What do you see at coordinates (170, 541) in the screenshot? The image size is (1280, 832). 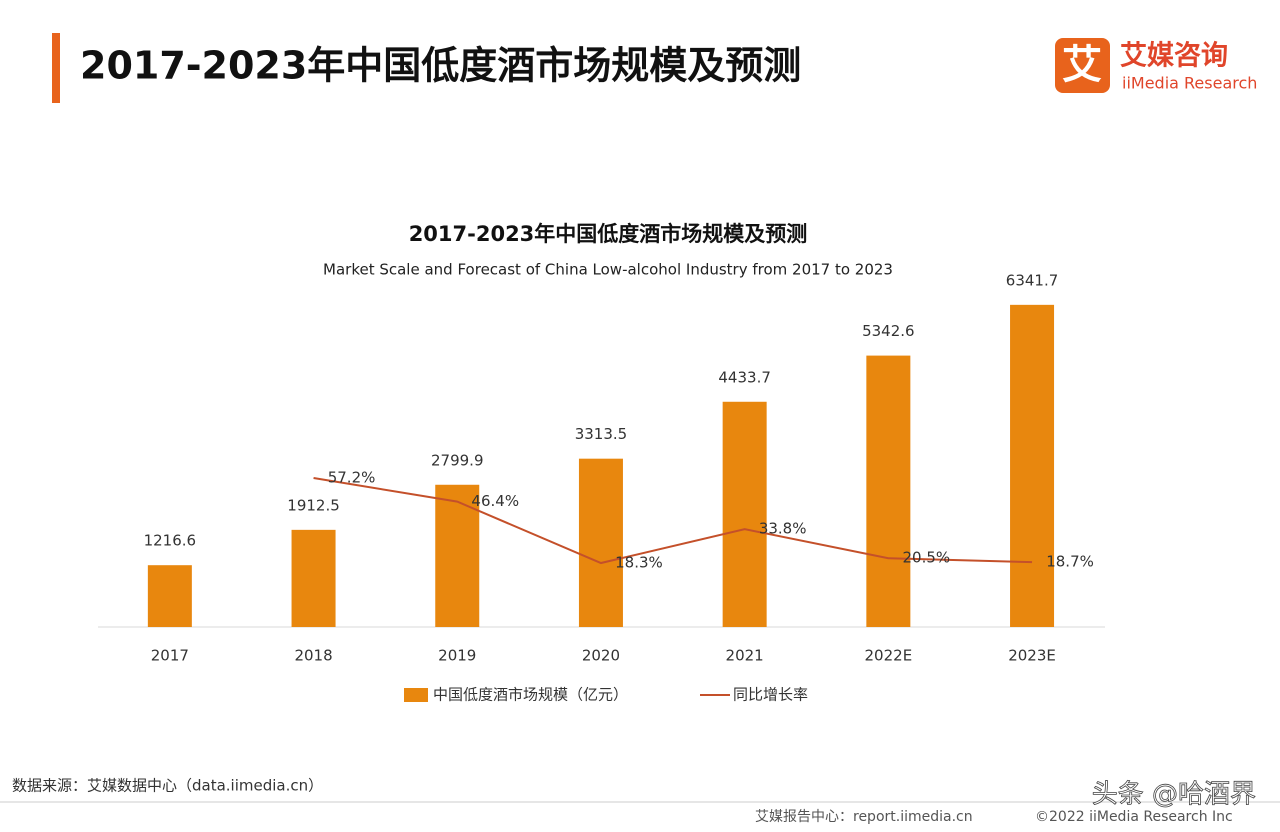 I see `bar-value-label: 1216.6` at bounding box center [170, 541].